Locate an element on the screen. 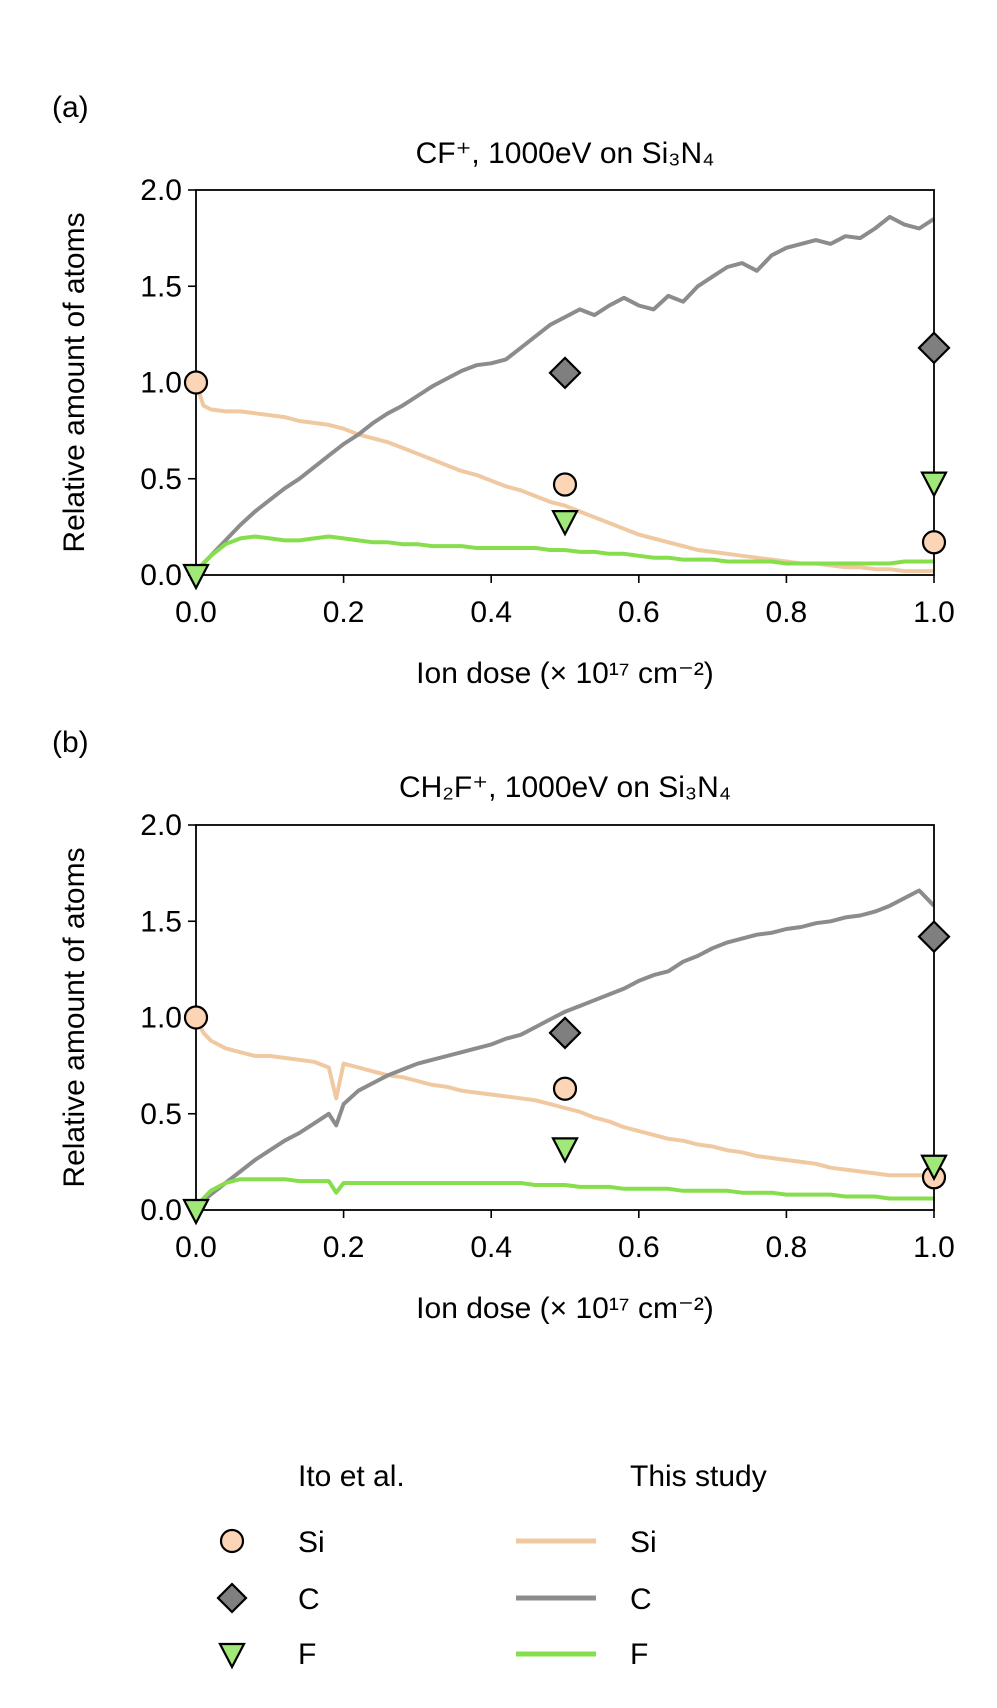 Image resolution: width=997 pixels, height=1708 pixels. panel-a-xtick-label: 0.2 is located at coordinates (344, 612).